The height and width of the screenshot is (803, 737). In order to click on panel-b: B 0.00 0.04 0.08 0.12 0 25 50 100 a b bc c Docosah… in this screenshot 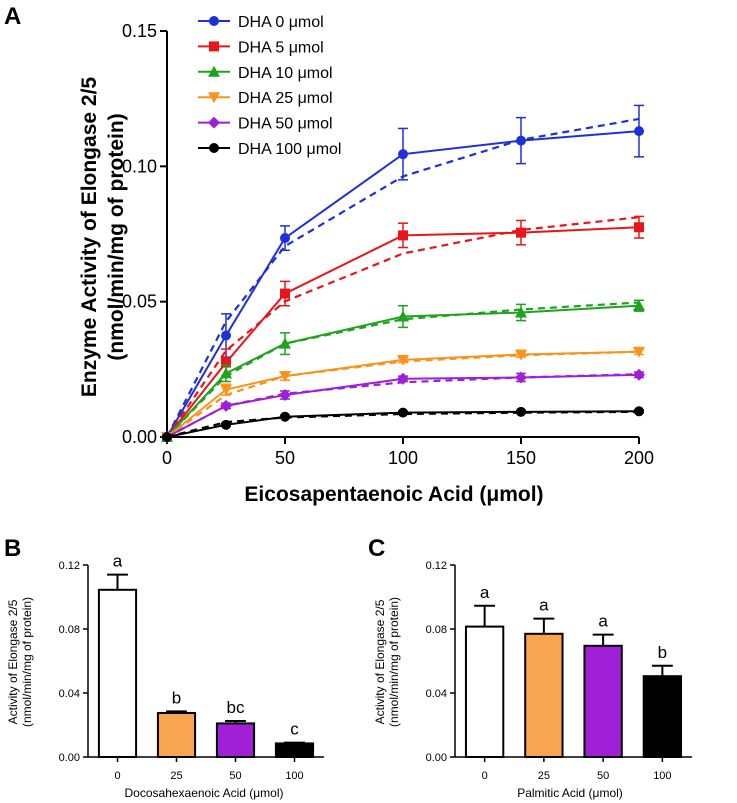, I will do `click(164, 667)`.